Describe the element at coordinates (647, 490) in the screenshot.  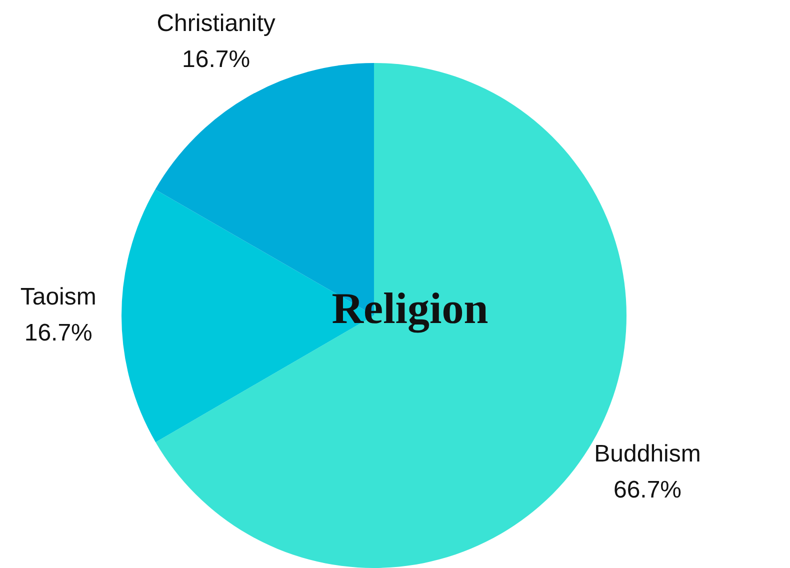
I see `data-label: 66.7%` at that location.